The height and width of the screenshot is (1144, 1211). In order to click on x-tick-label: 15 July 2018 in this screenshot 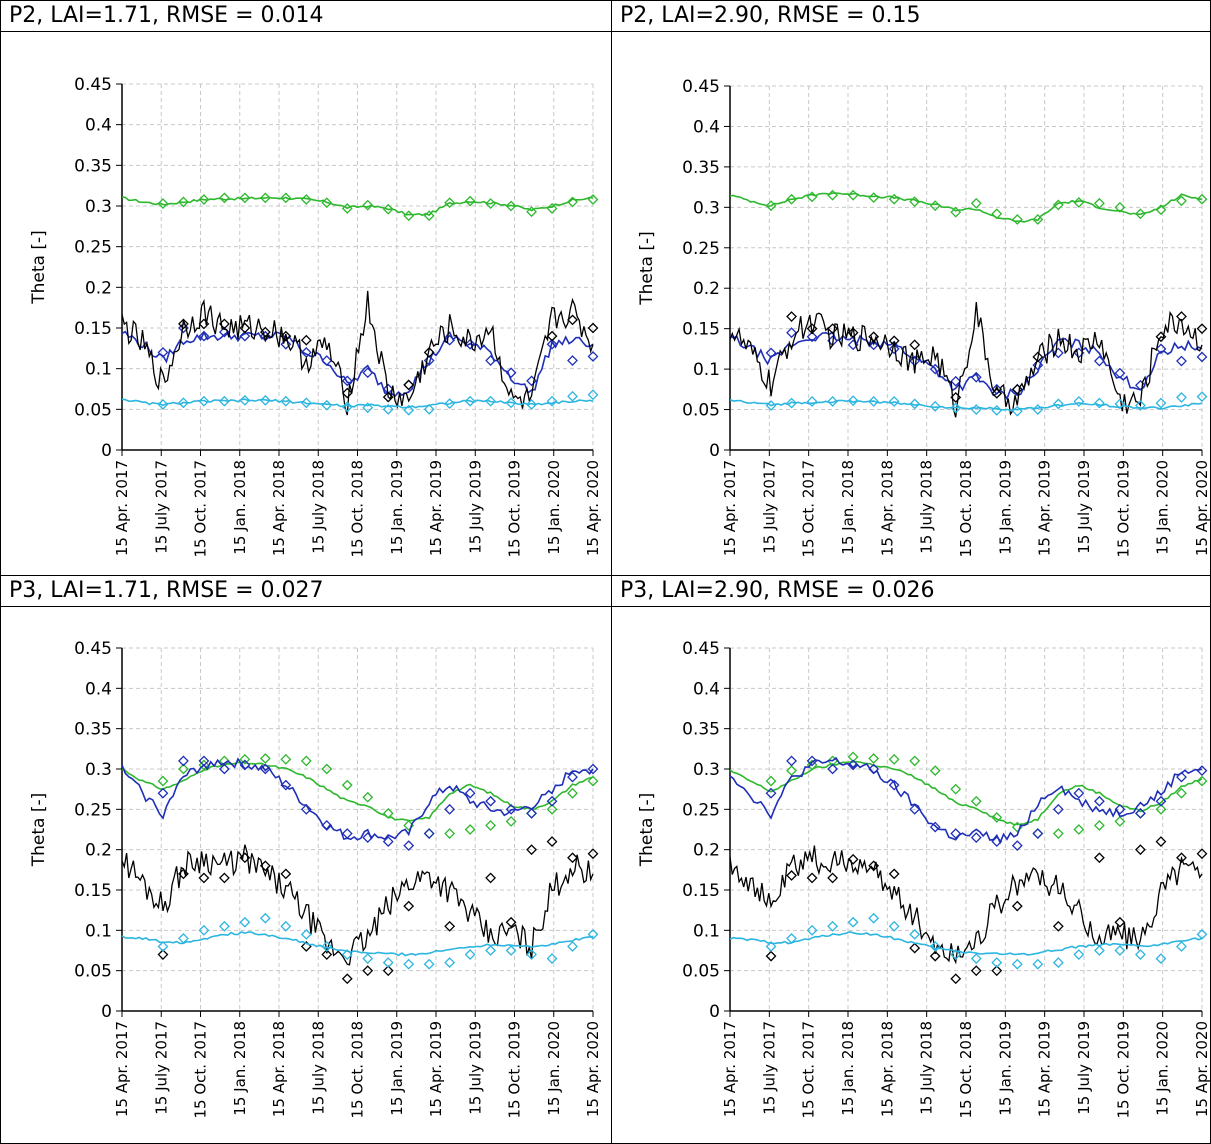, I will do `click(927, 1068)`.